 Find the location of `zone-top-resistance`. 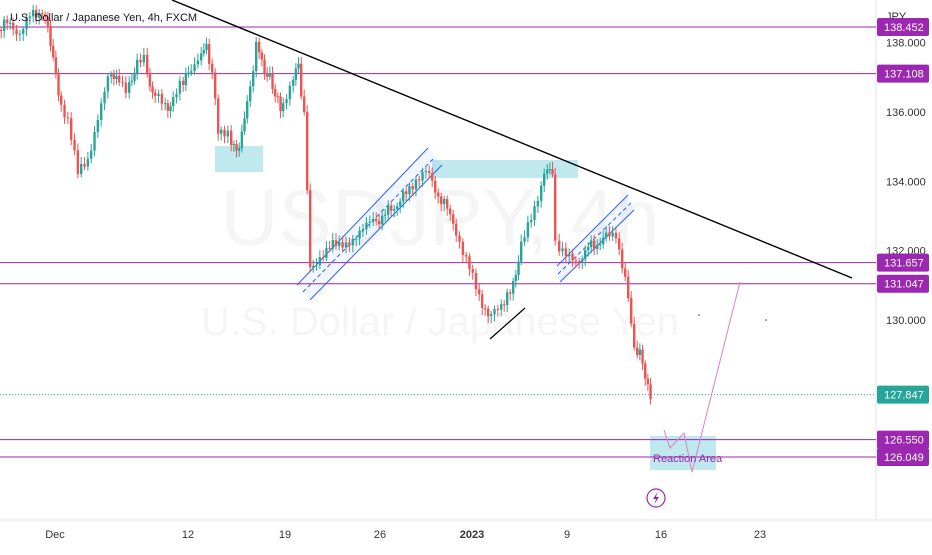

zone-top-resistance is located at coordinates (505, 169).